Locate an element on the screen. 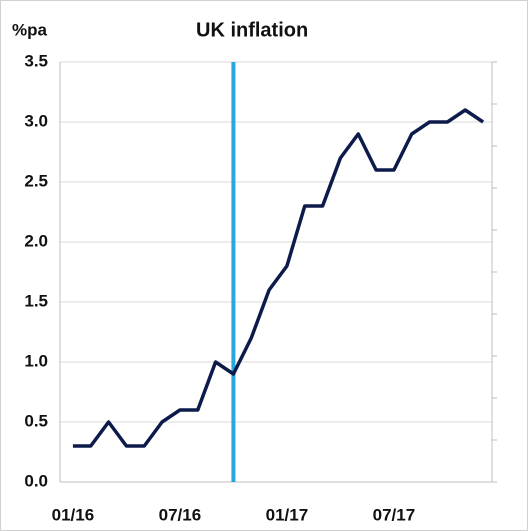 This screenshot has height=531, width=528. y-tick-label: 2.0 is located at coordinates (36, 240).